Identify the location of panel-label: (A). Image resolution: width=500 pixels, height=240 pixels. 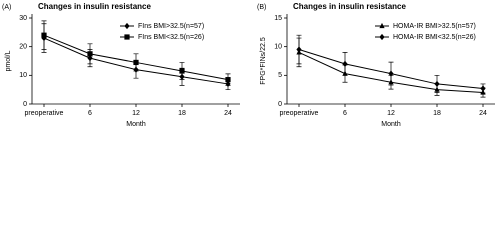
(6, 7).